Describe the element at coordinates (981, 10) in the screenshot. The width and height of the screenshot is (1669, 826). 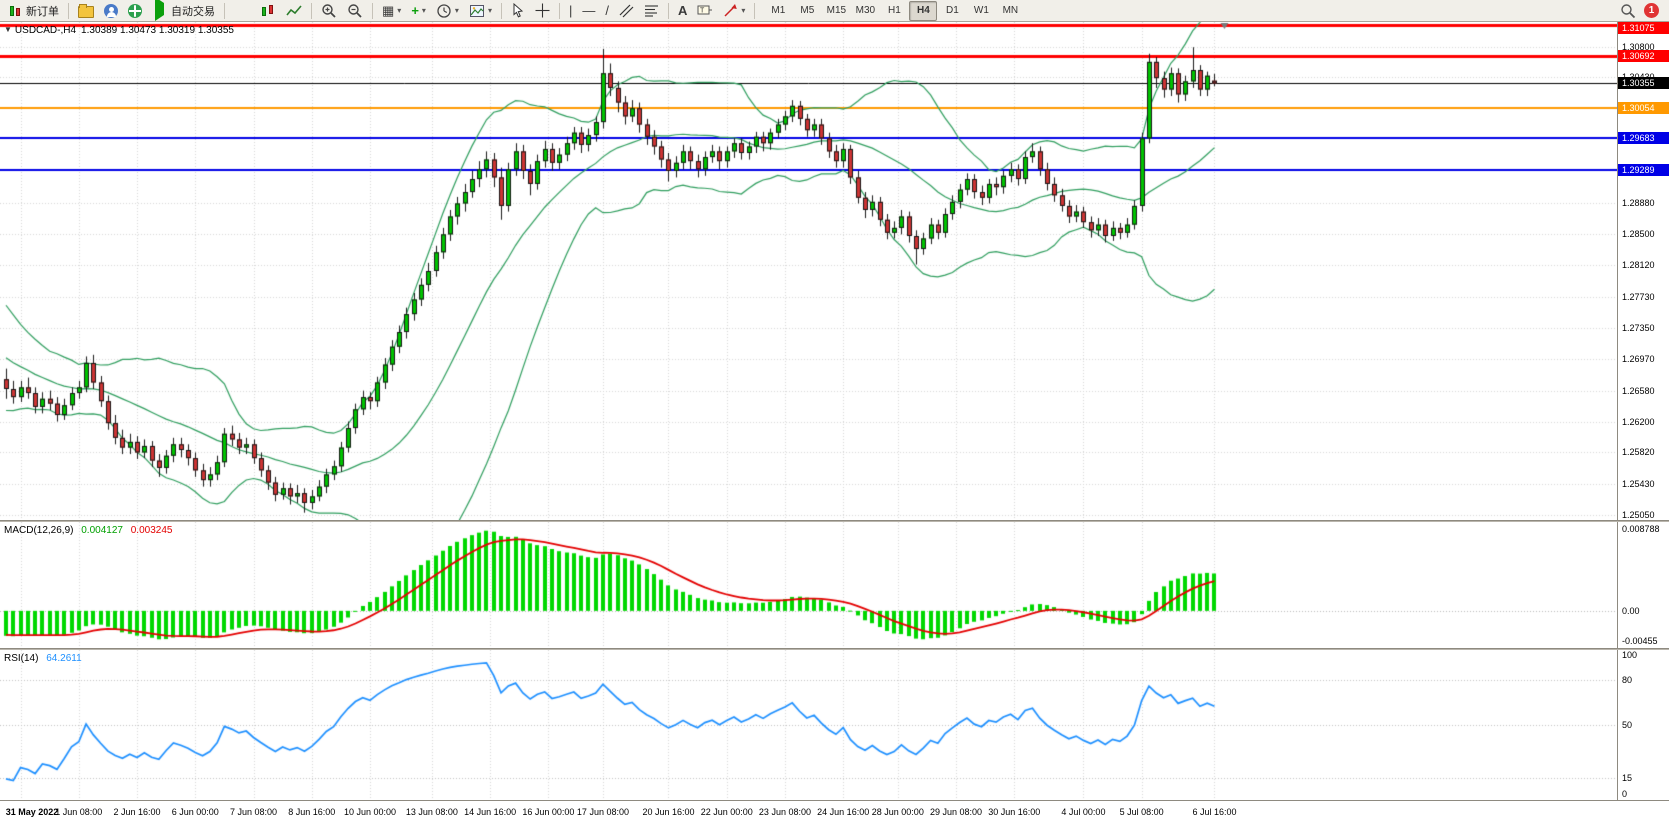
I see `timeframe-button-w1: W1` at that location.